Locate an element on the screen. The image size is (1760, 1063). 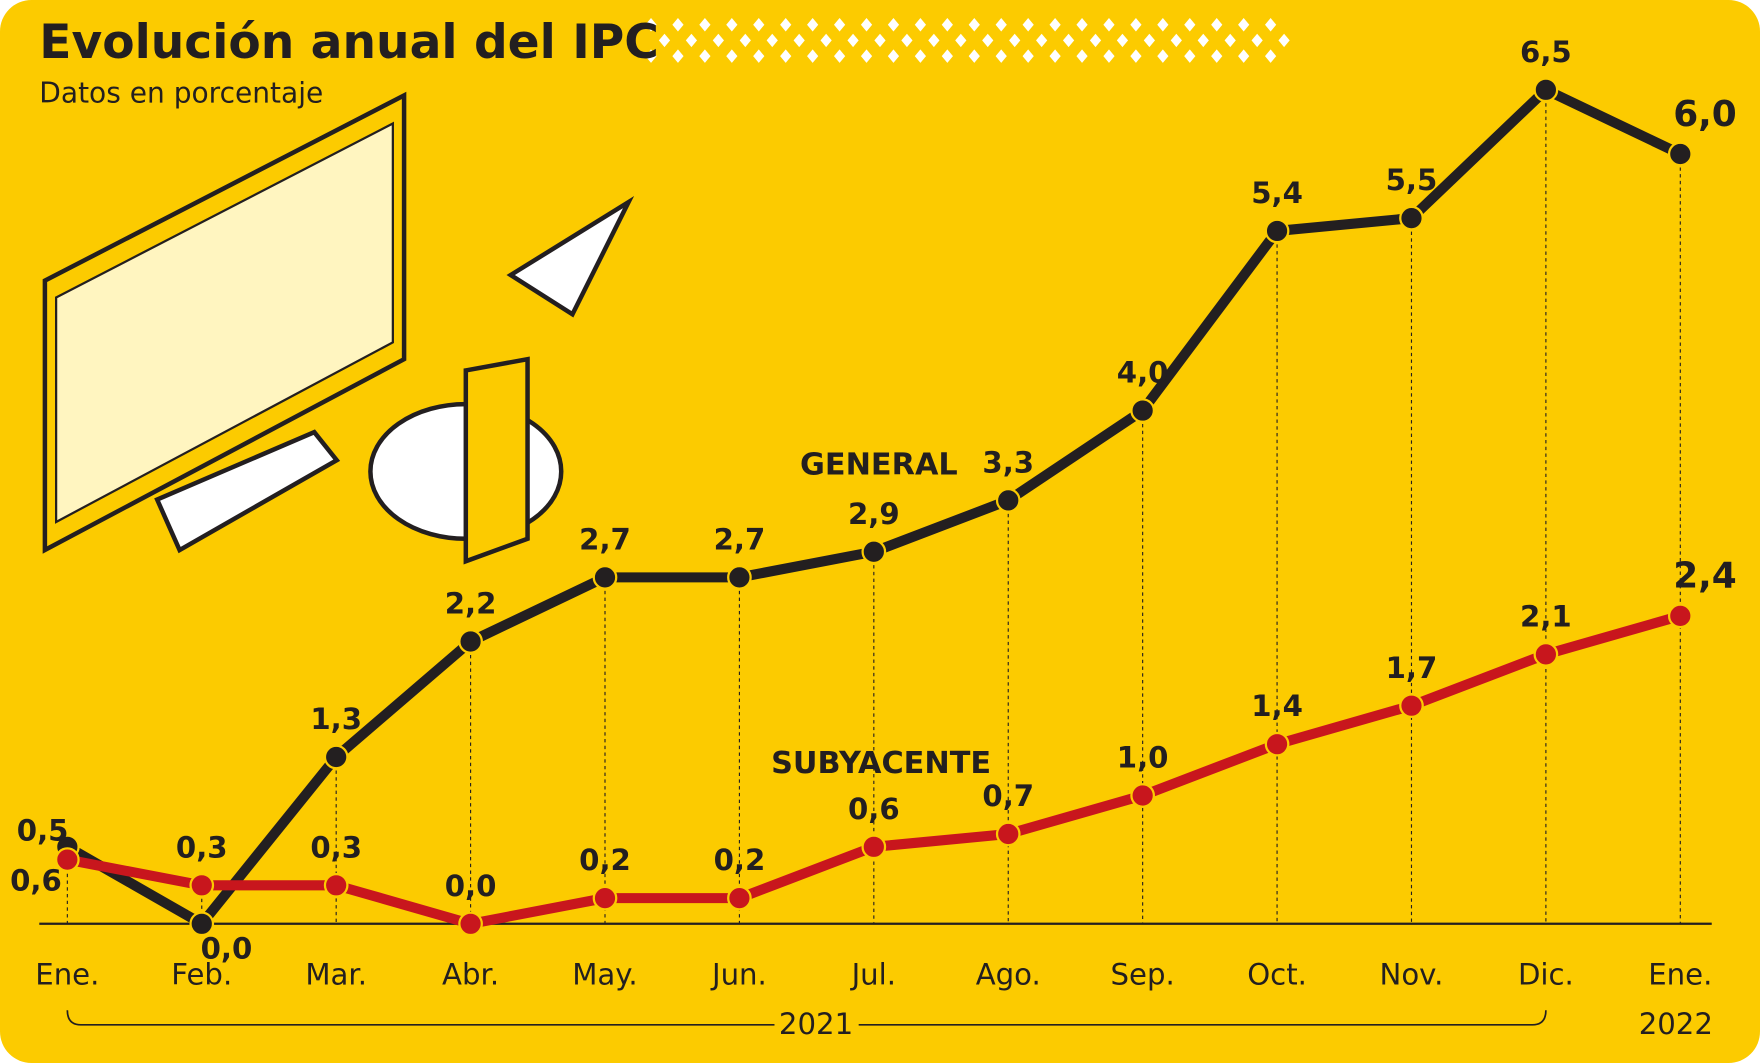
x-tick-label: Nov. is located at coordinates (1412, 975).